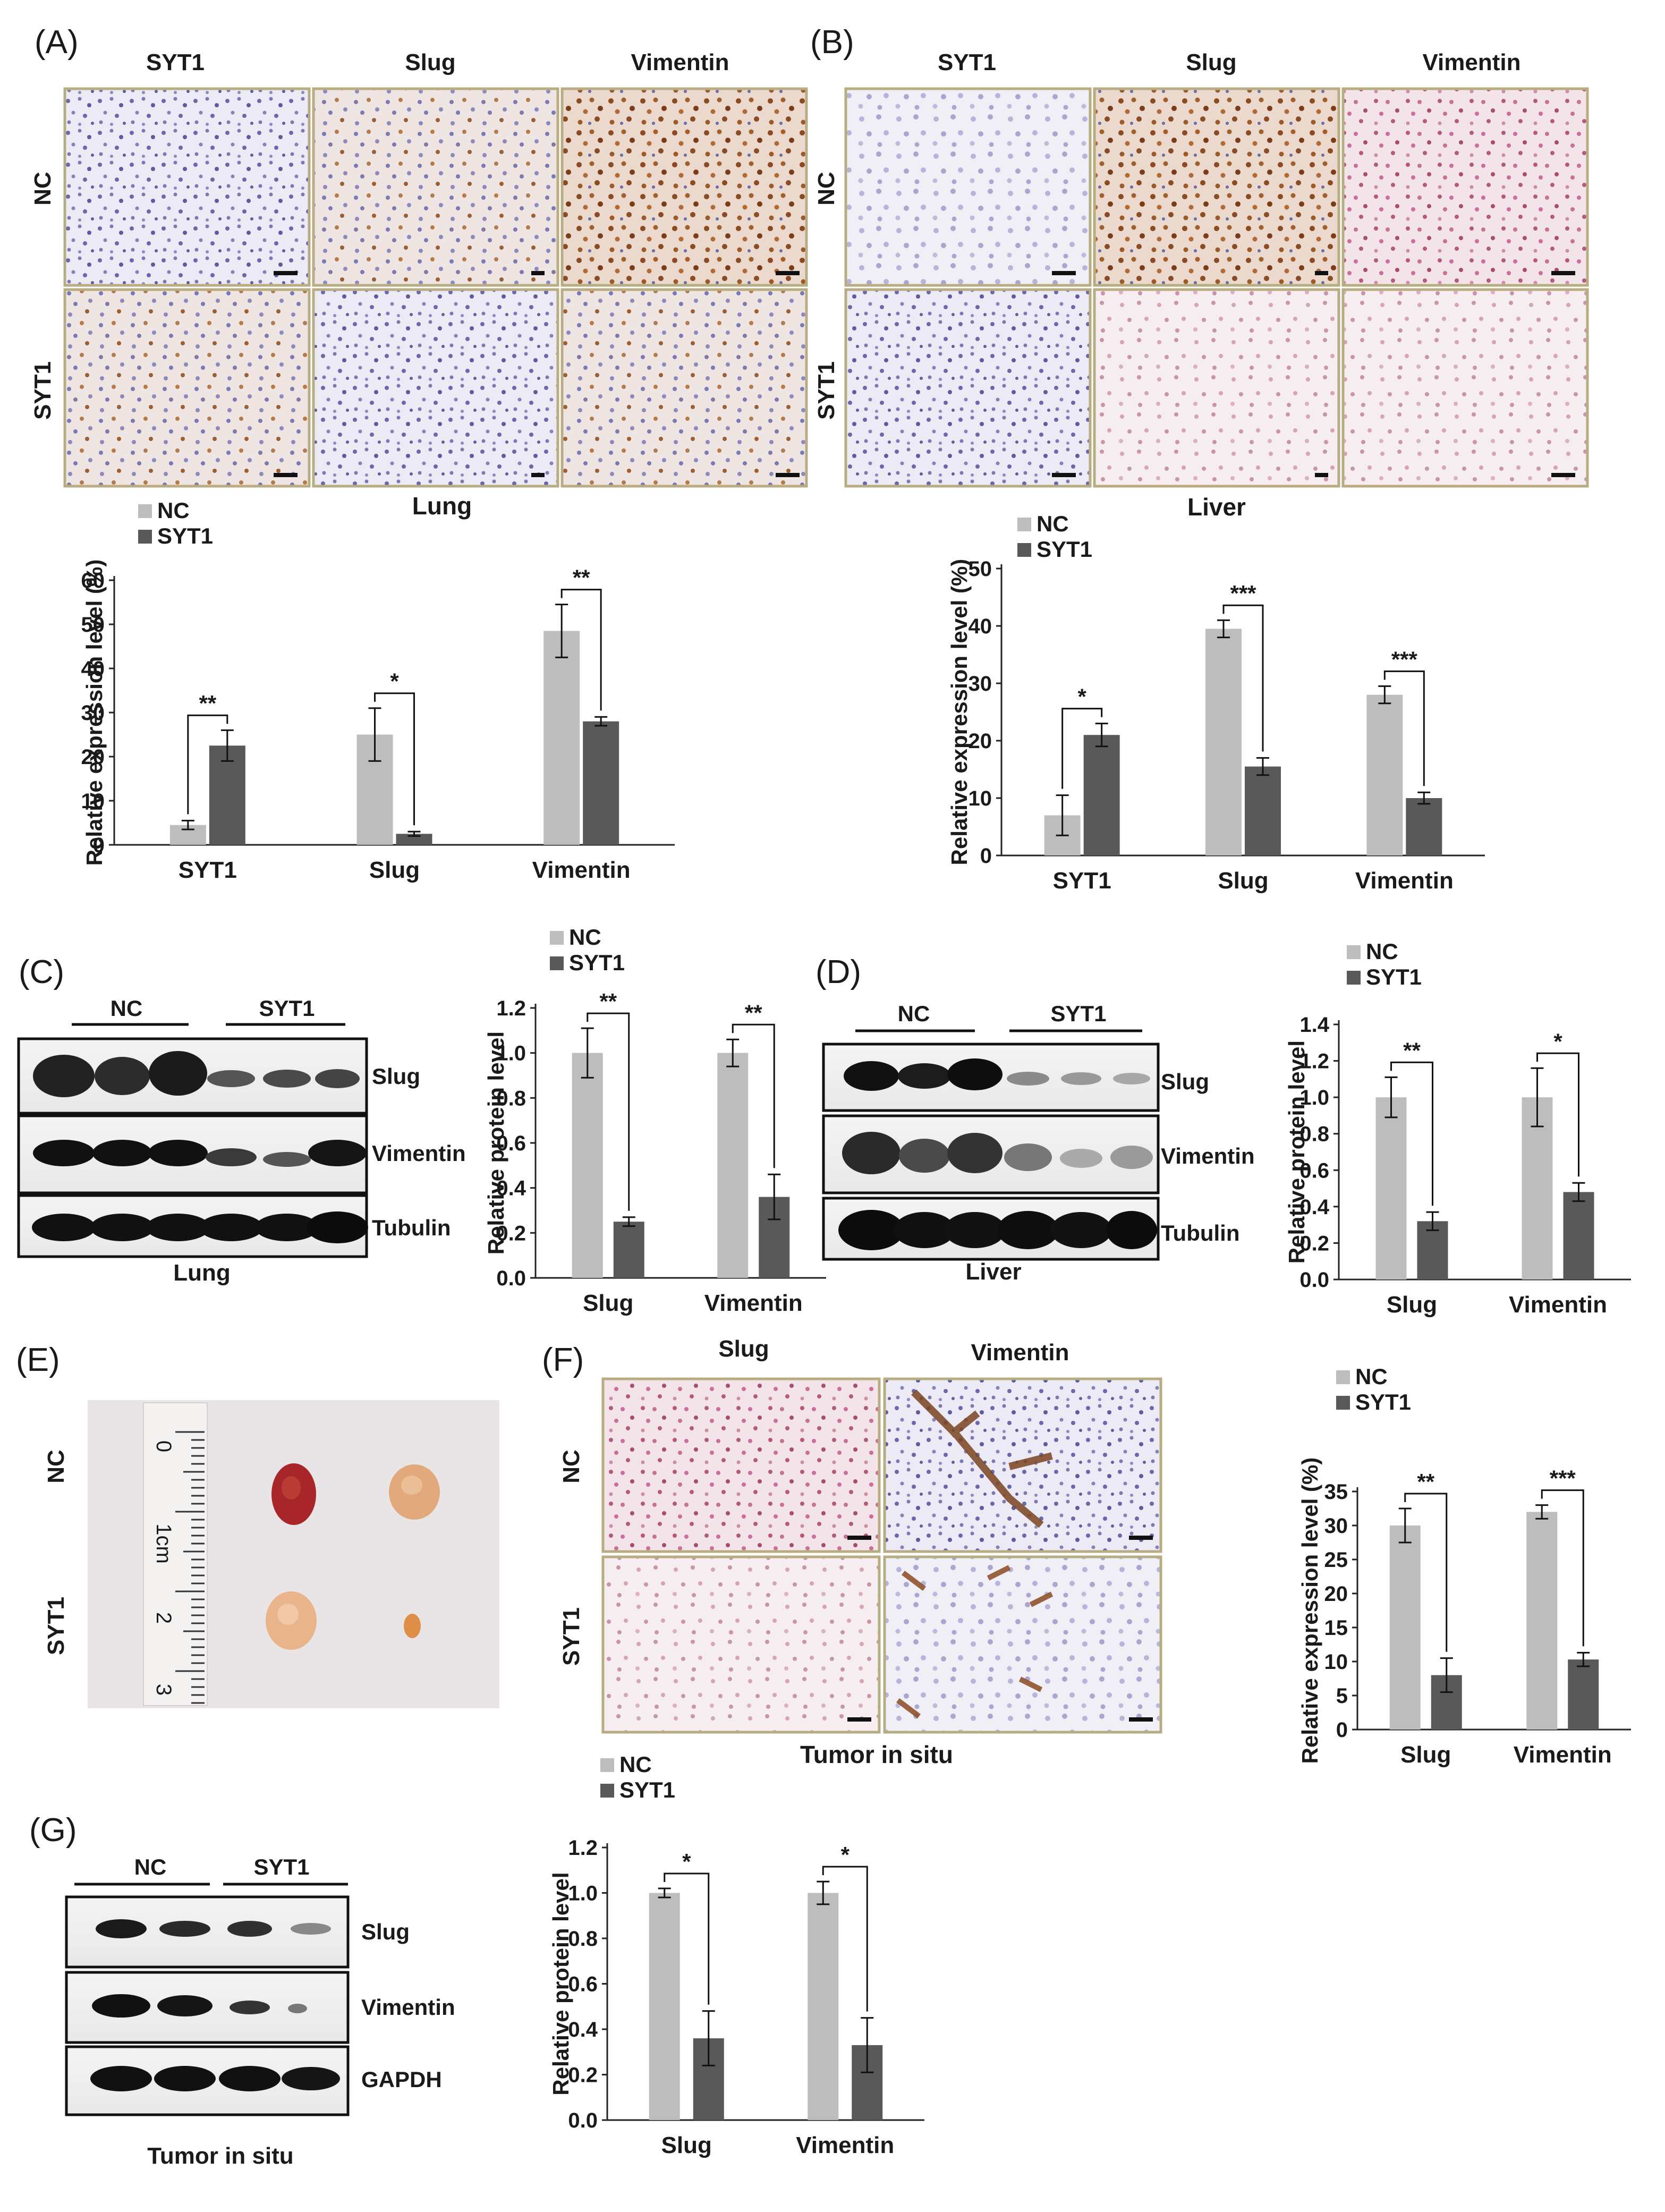 This screenshot has height=2212, width=1665. I want to click on y-tick-label: 1.2, so click(1314, 1061).